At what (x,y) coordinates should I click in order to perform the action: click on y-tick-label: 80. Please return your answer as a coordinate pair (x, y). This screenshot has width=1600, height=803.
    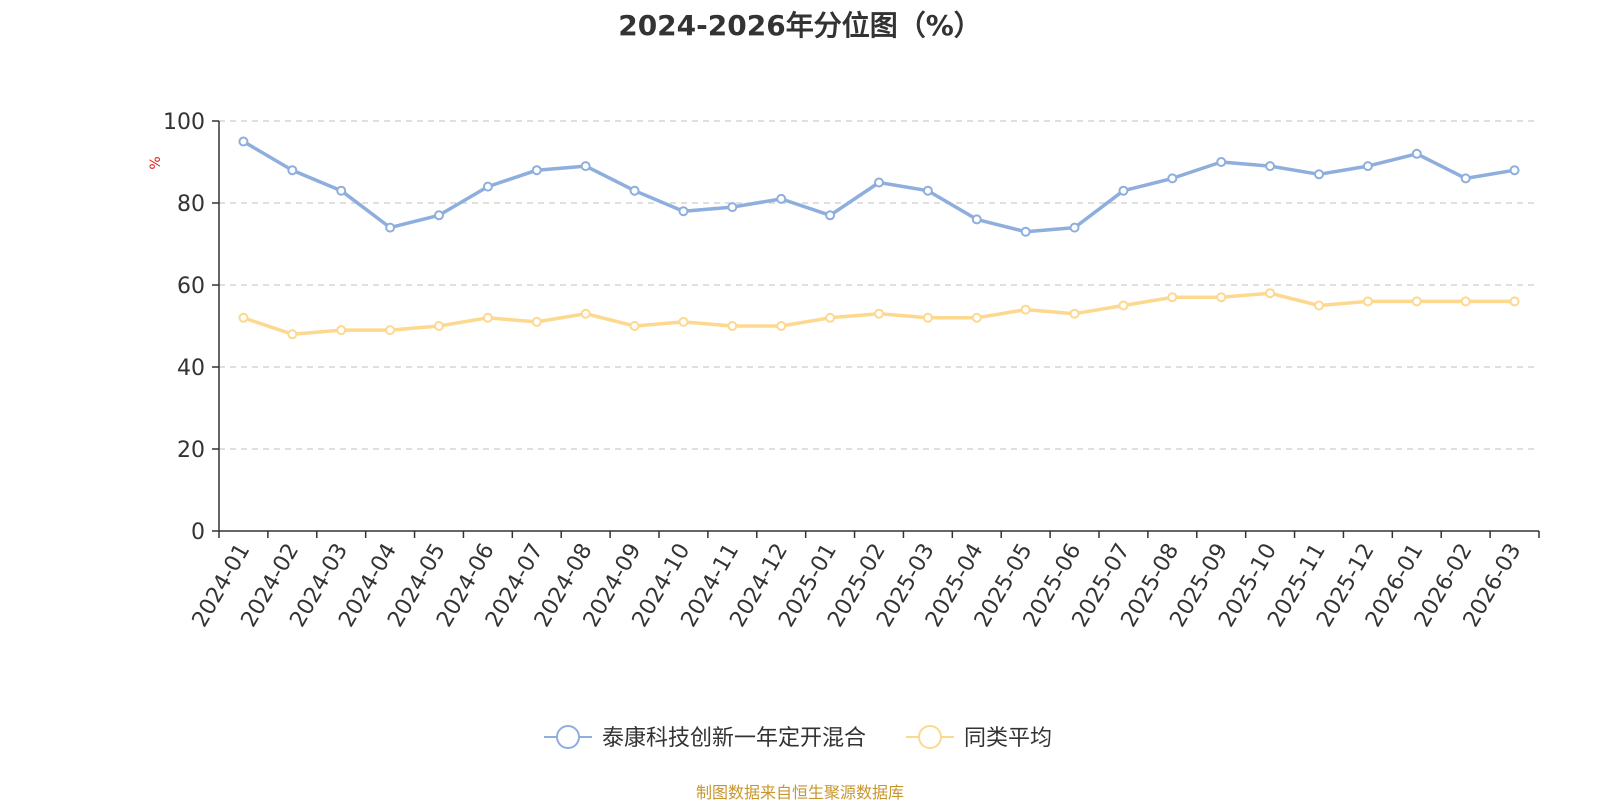
    Looking at the image, I should click on (191, 204).